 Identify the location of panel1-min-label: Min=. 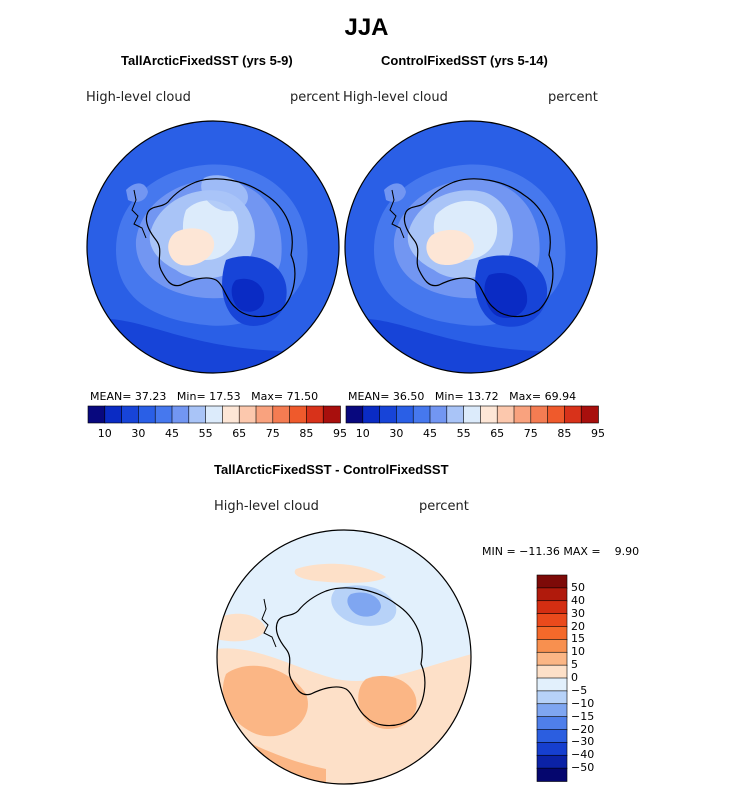
(191, 396).